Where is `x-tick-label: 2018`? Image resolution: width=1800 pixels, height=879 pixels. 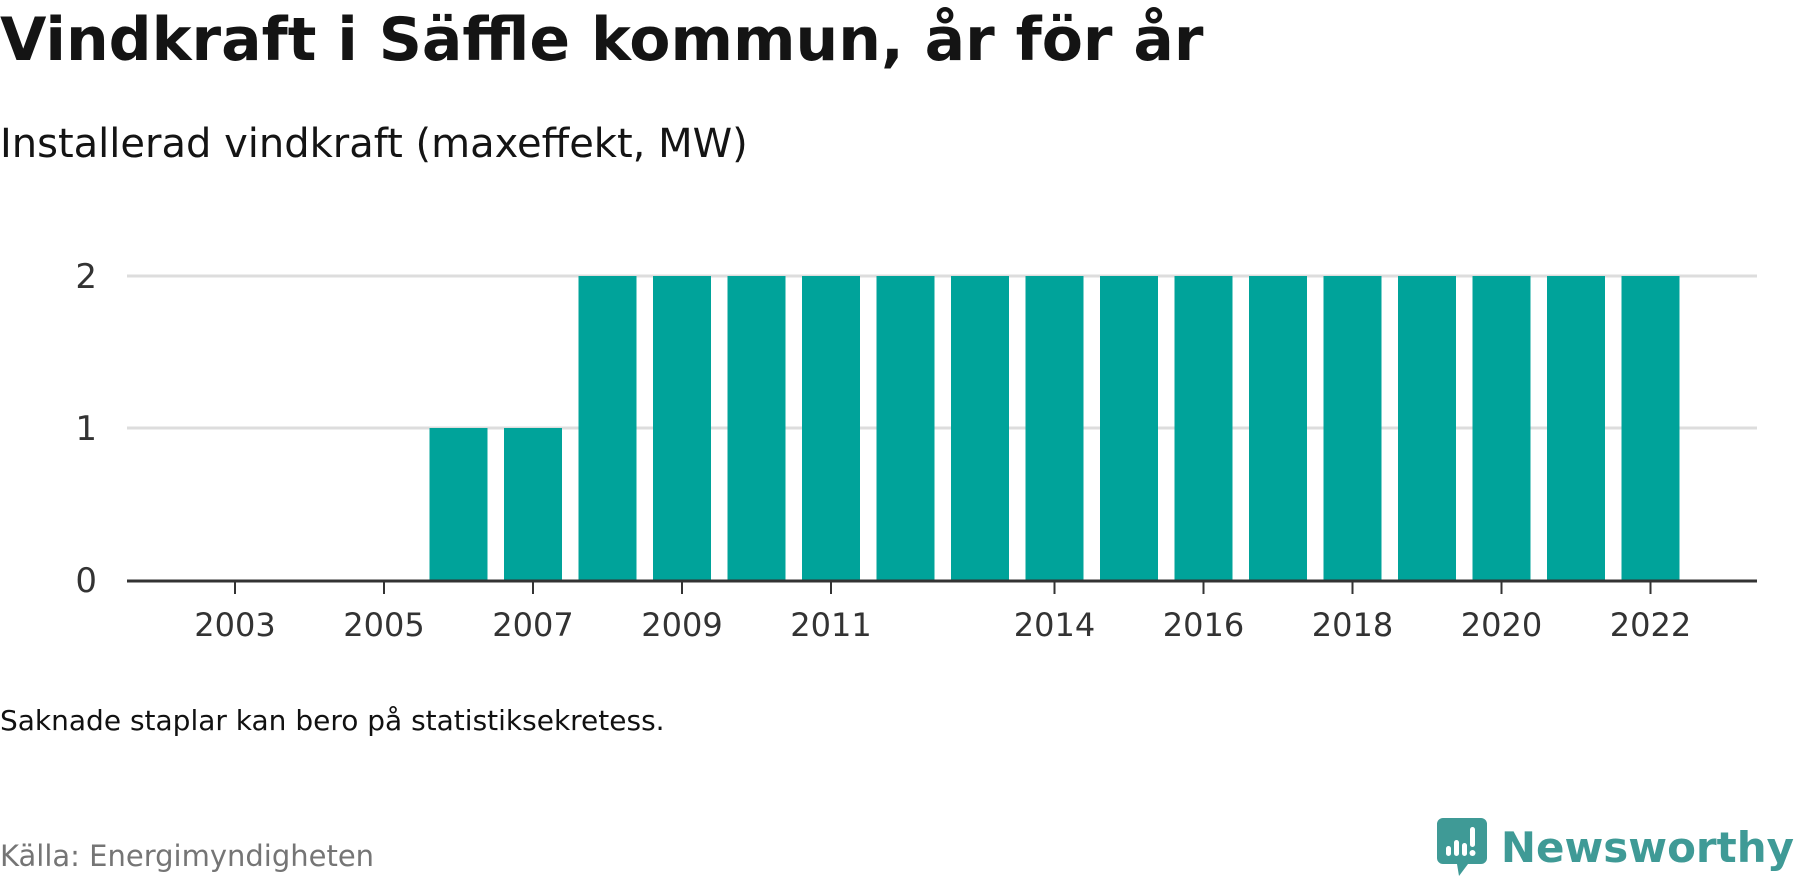 x-tick-label: 2018 is located at coordinates (1352, 625).